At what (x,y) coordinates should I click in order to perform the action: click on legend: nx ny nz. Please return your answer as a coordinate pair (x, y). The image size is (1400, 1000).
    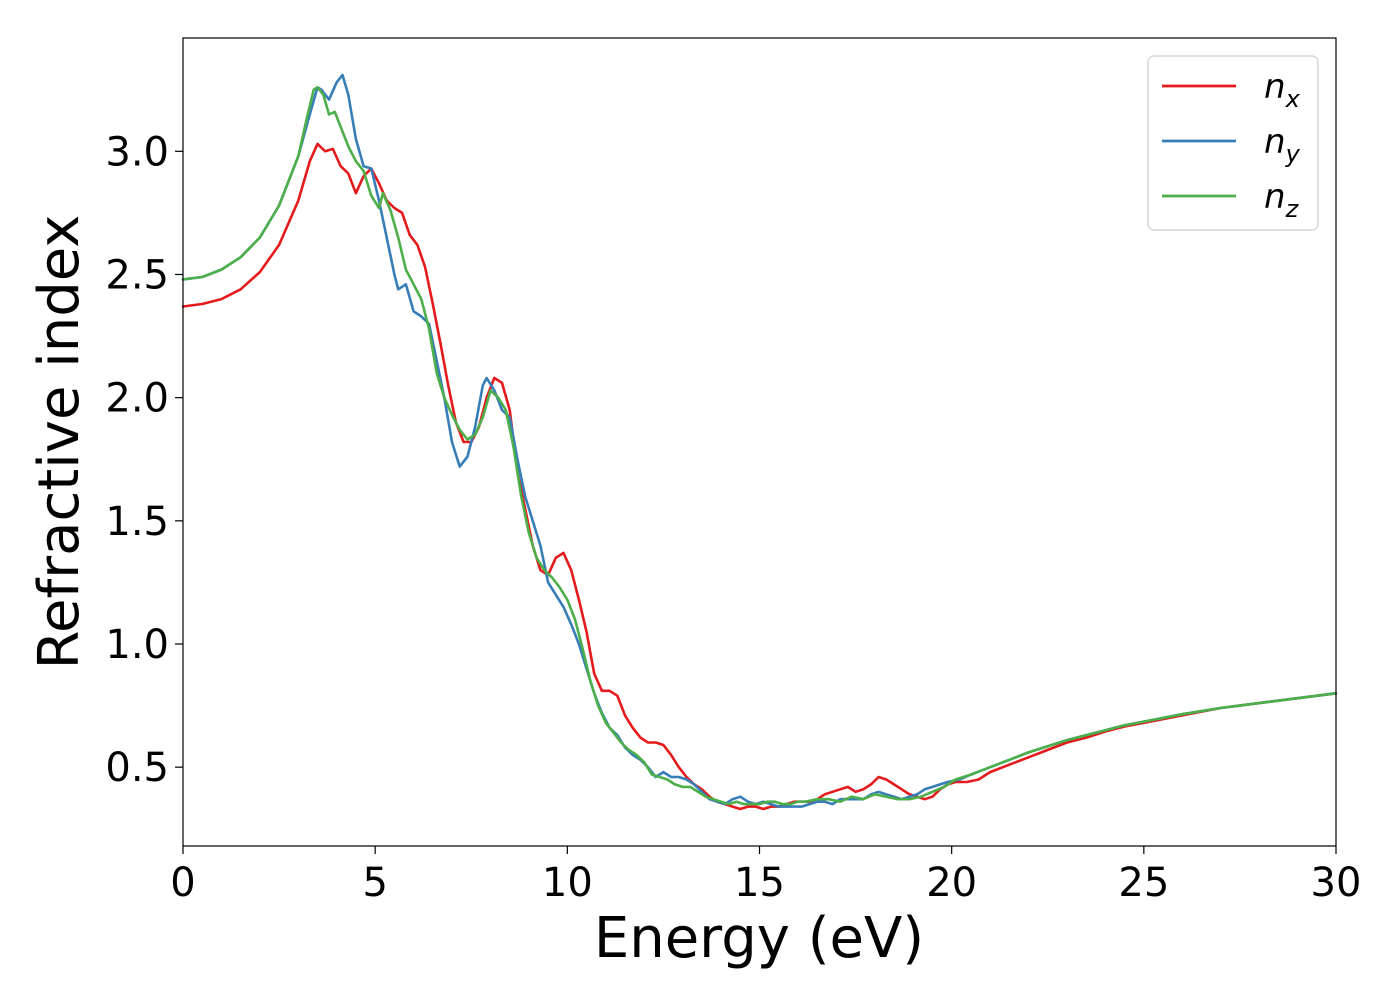
    Looking at the image, I should click on (1233, 143).